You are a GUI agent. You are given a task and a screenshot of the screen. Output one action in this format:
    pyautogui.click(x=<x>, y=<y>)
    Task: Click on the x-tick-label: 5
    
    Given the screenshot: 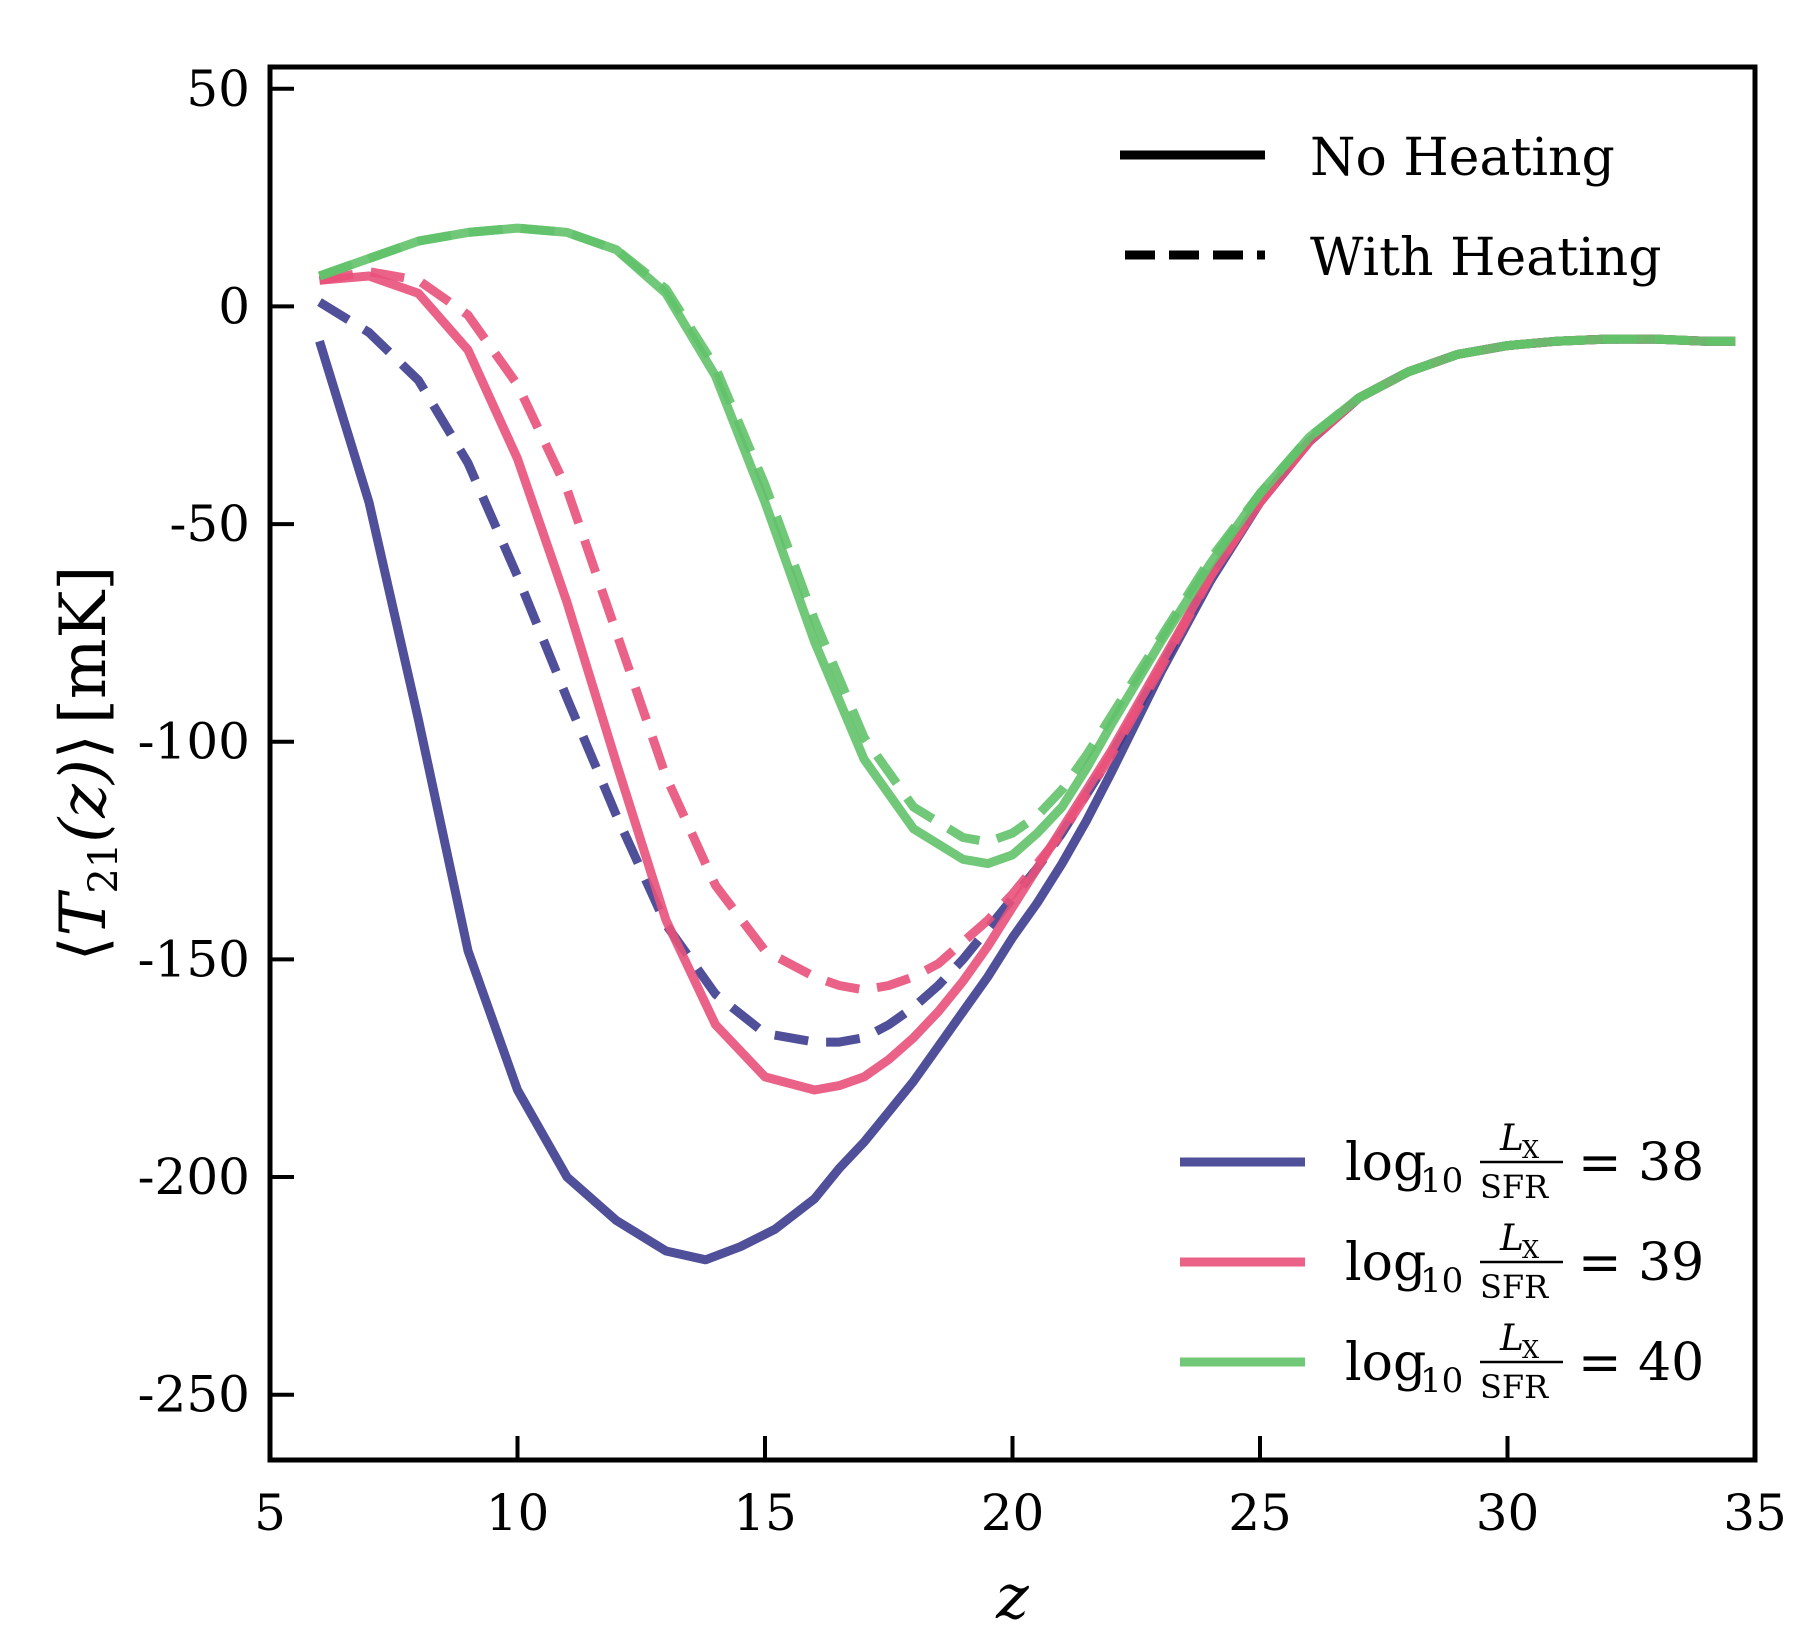 What is the action you would take?
    pyautogui.click(x=270, y=1513)
    